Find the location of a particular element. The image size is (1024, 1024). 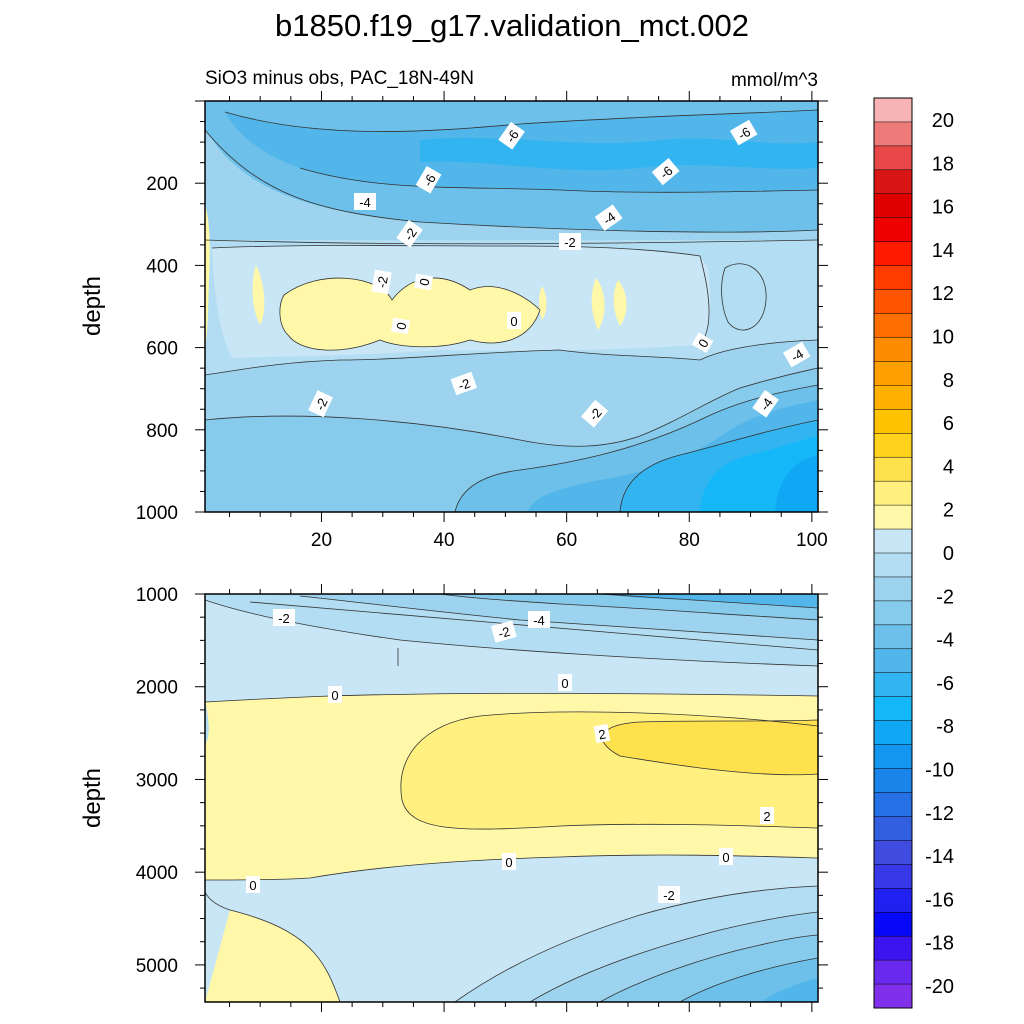

x-tick-label: 100 is located at coordinates (812, 540).